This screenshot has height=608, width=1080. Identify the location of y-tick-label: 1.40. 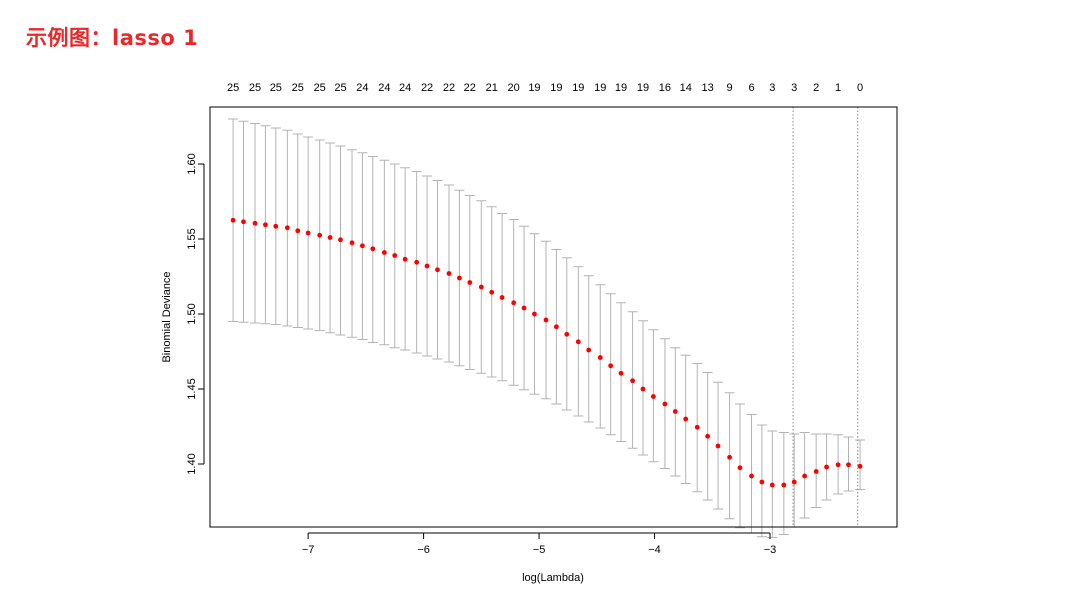
(192, 463).